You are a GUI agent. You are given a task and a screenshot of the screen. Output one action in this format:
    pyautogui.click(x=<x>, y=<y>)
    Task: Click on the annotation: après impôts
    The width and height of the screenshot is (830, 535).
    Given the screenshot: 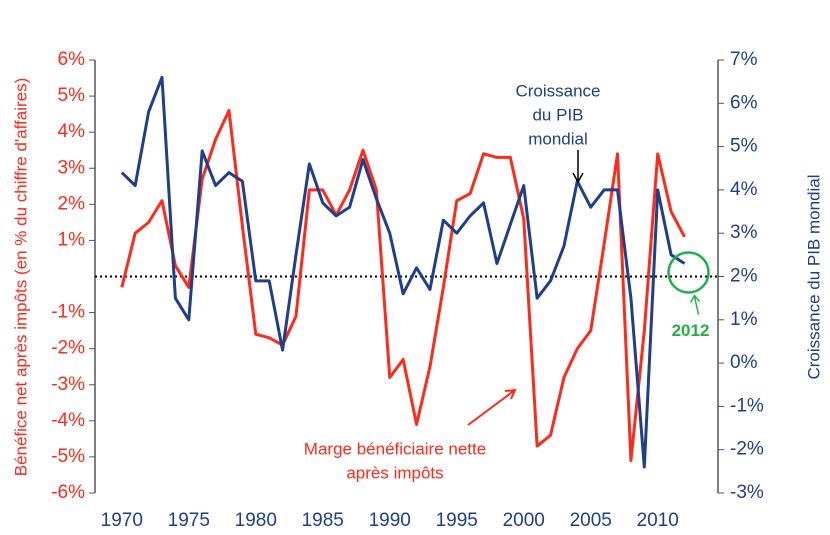 What is the action you would take?
    pyautogui.click(x=394, y=472)
    